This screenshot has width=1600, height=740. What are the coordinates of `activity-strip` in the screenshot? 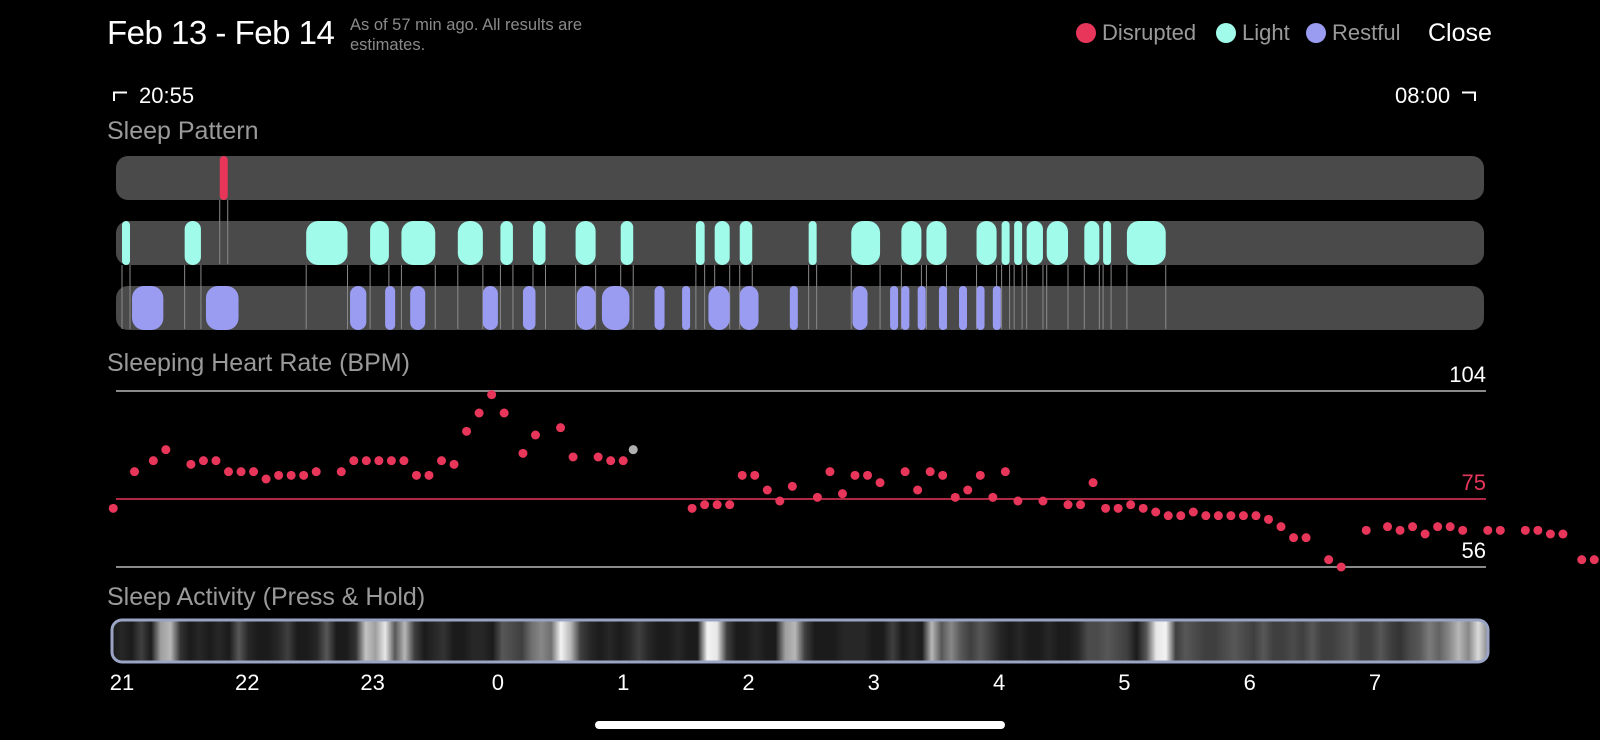 It's located at (800, 641).